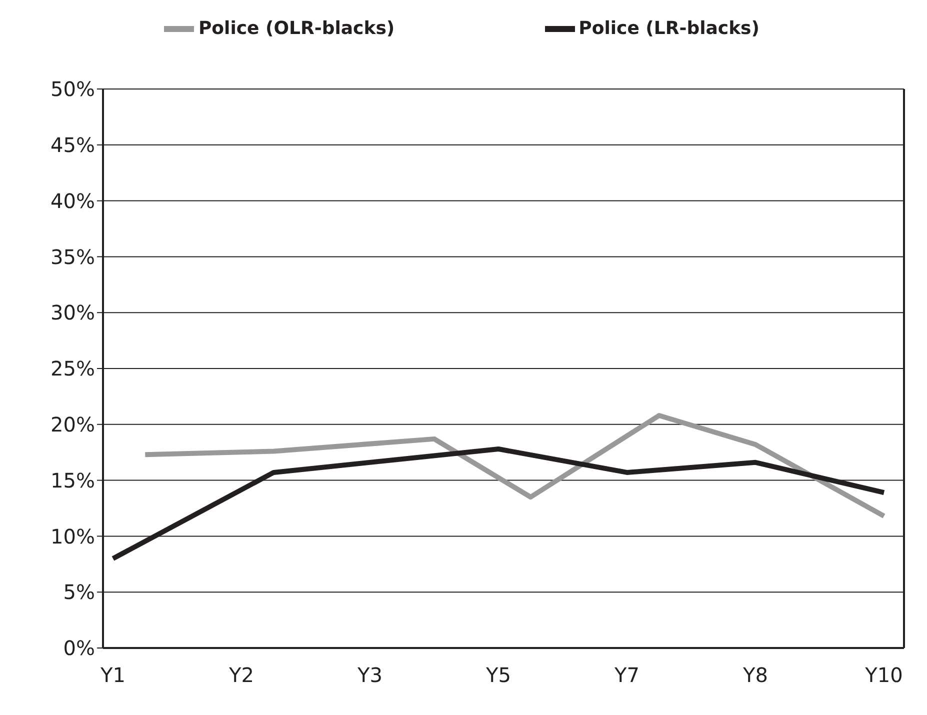 Image resolution: width=927 pixels, height=715 pixels. Describe the element at coordinates (79, 592) in the screenshot. I see `y-tick-label: 5%` at that location.